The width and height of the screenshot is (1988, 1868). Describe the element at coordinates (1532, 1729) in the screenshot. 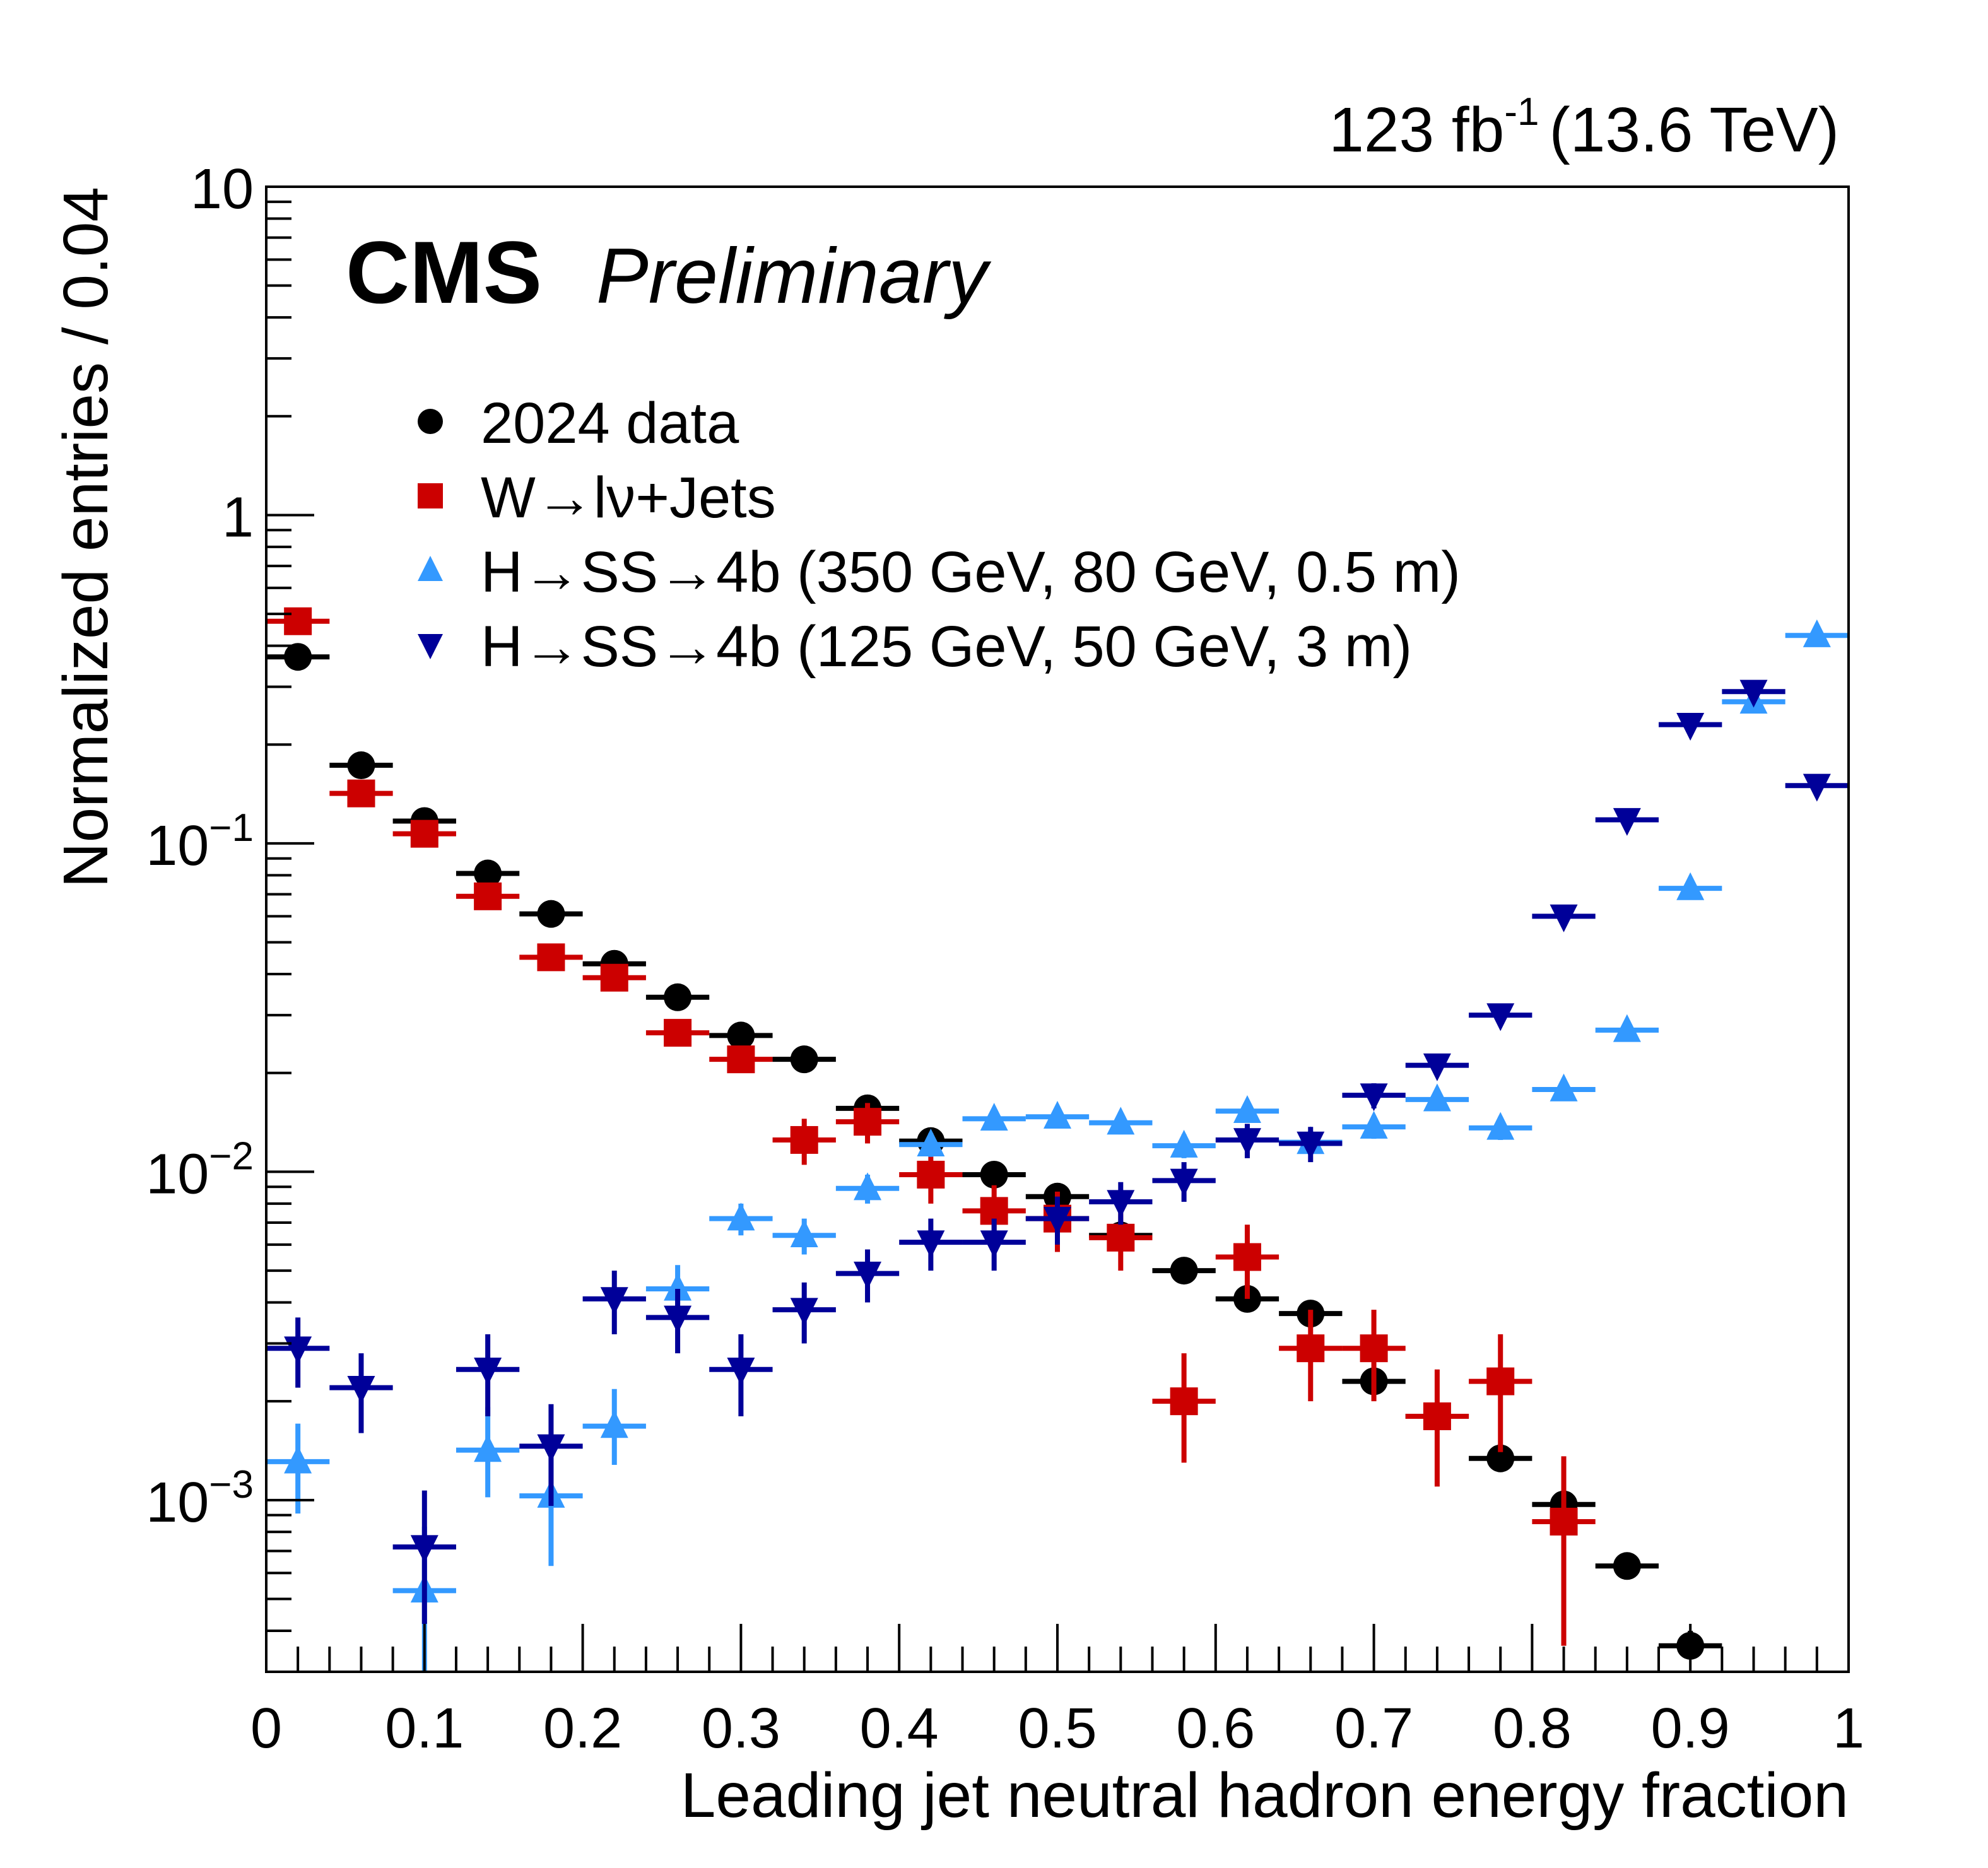

I see `x-tick-label: 0.8` at that location.